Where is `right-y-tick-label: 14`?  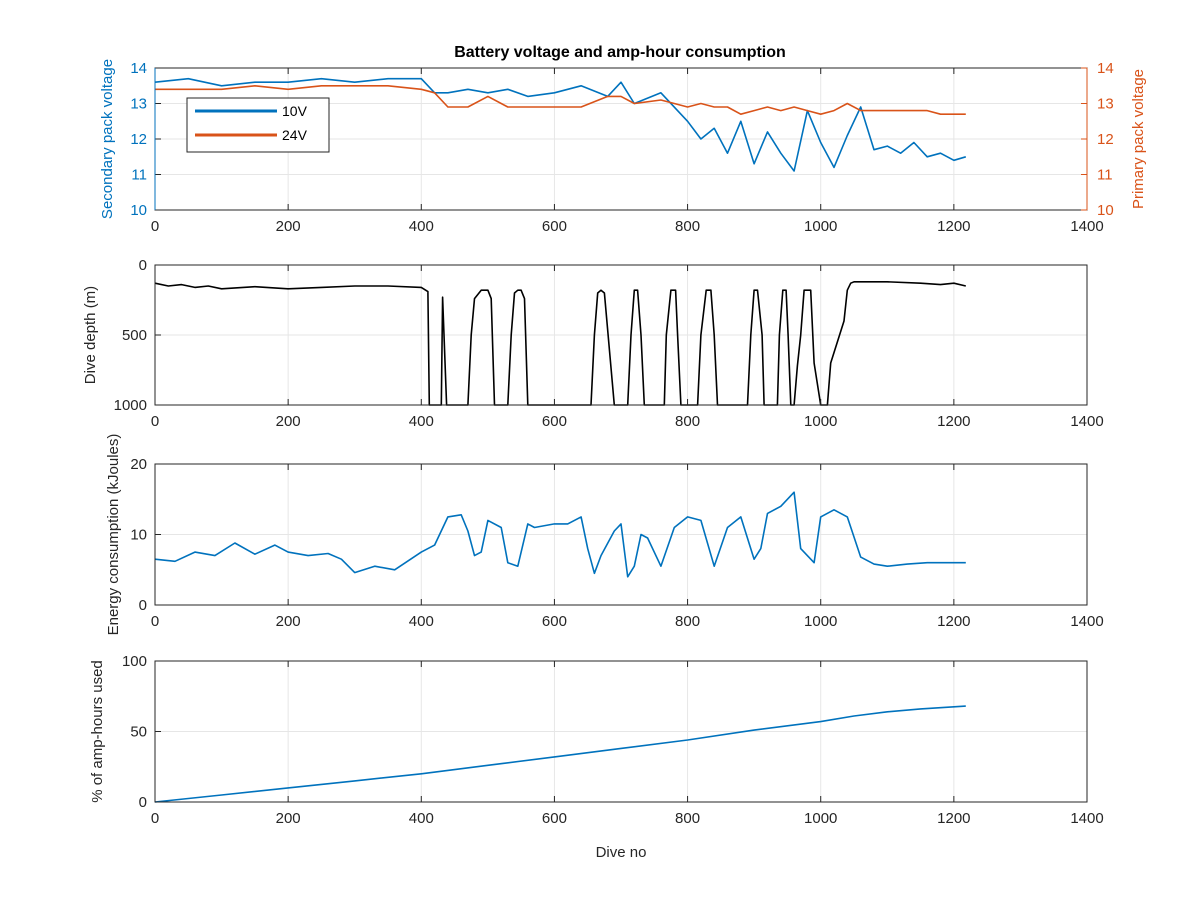
right-y-tick-label: 14 is located at coordinates (1105, 68).